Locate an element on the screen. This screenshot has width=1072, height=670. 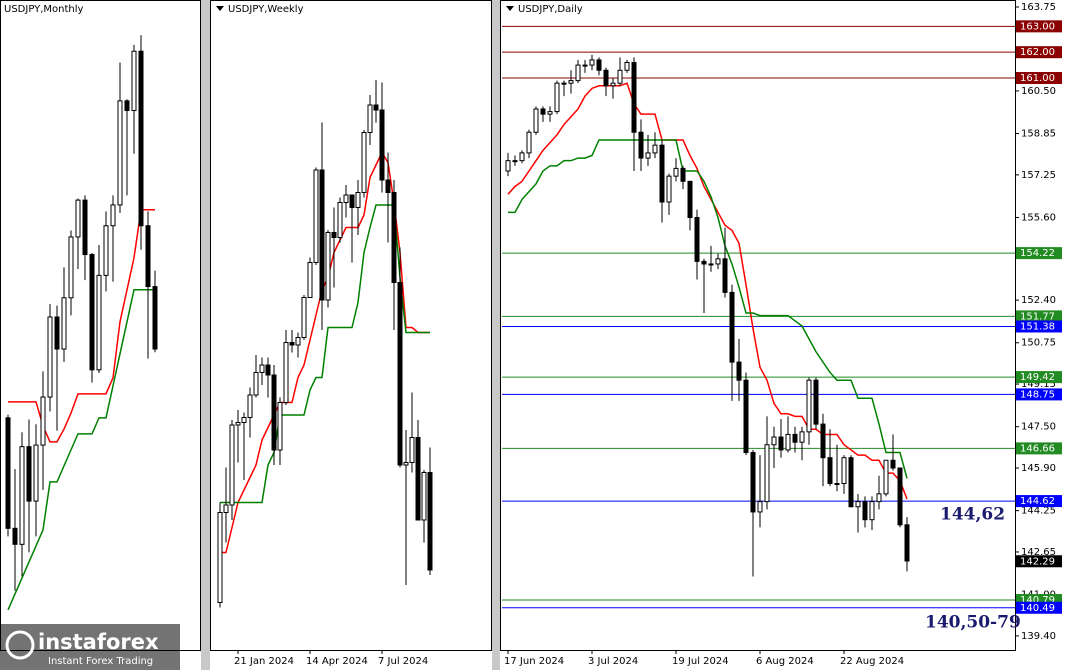
x-tick-label: 3 Jul 2024 is located at coordinates (613, 661).